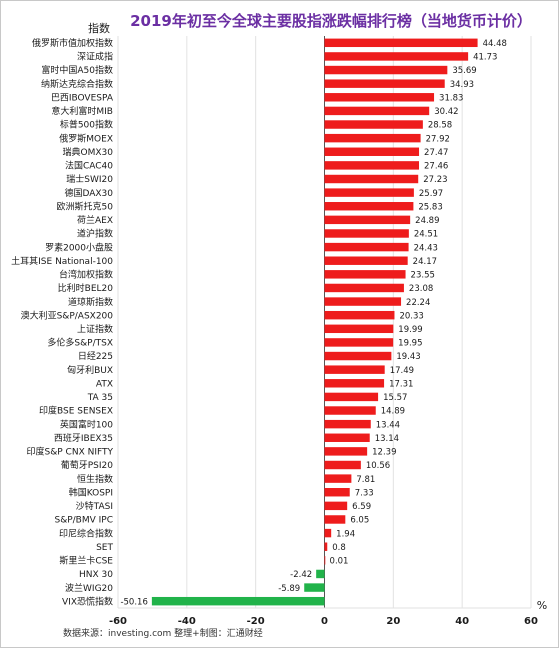  Describe the element at coordinates (90, 370) in the screenshot. I see `category-label: 匈牙利BUX` at that location.